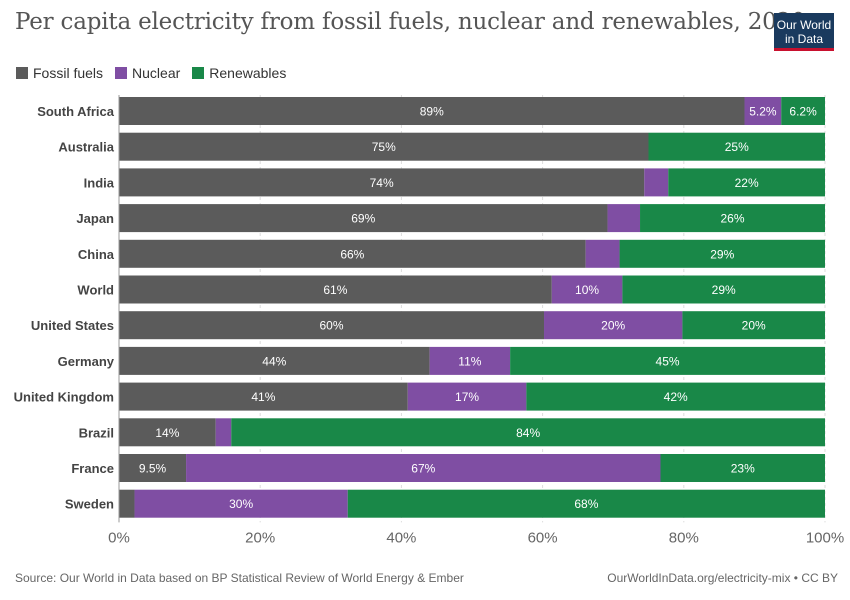 The height and width of the screenshot is (600, 850). Describe the element at coordinates (119, 537) in the screenshot. I see `x-tick-label: 0%` at that location.